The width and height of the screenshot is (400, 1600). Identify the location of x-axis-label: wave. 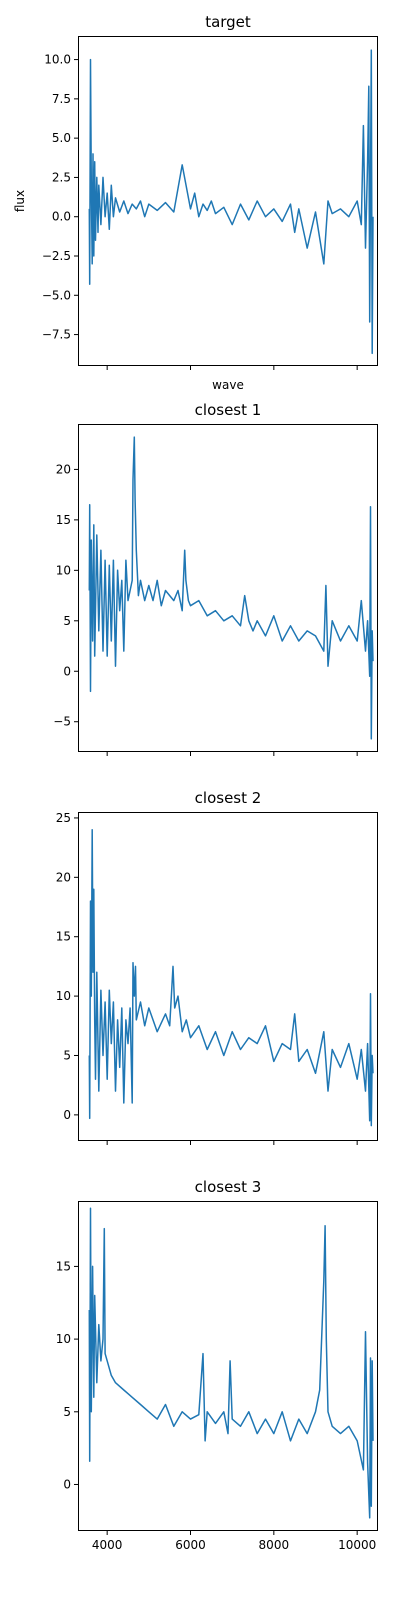
(228, 385).